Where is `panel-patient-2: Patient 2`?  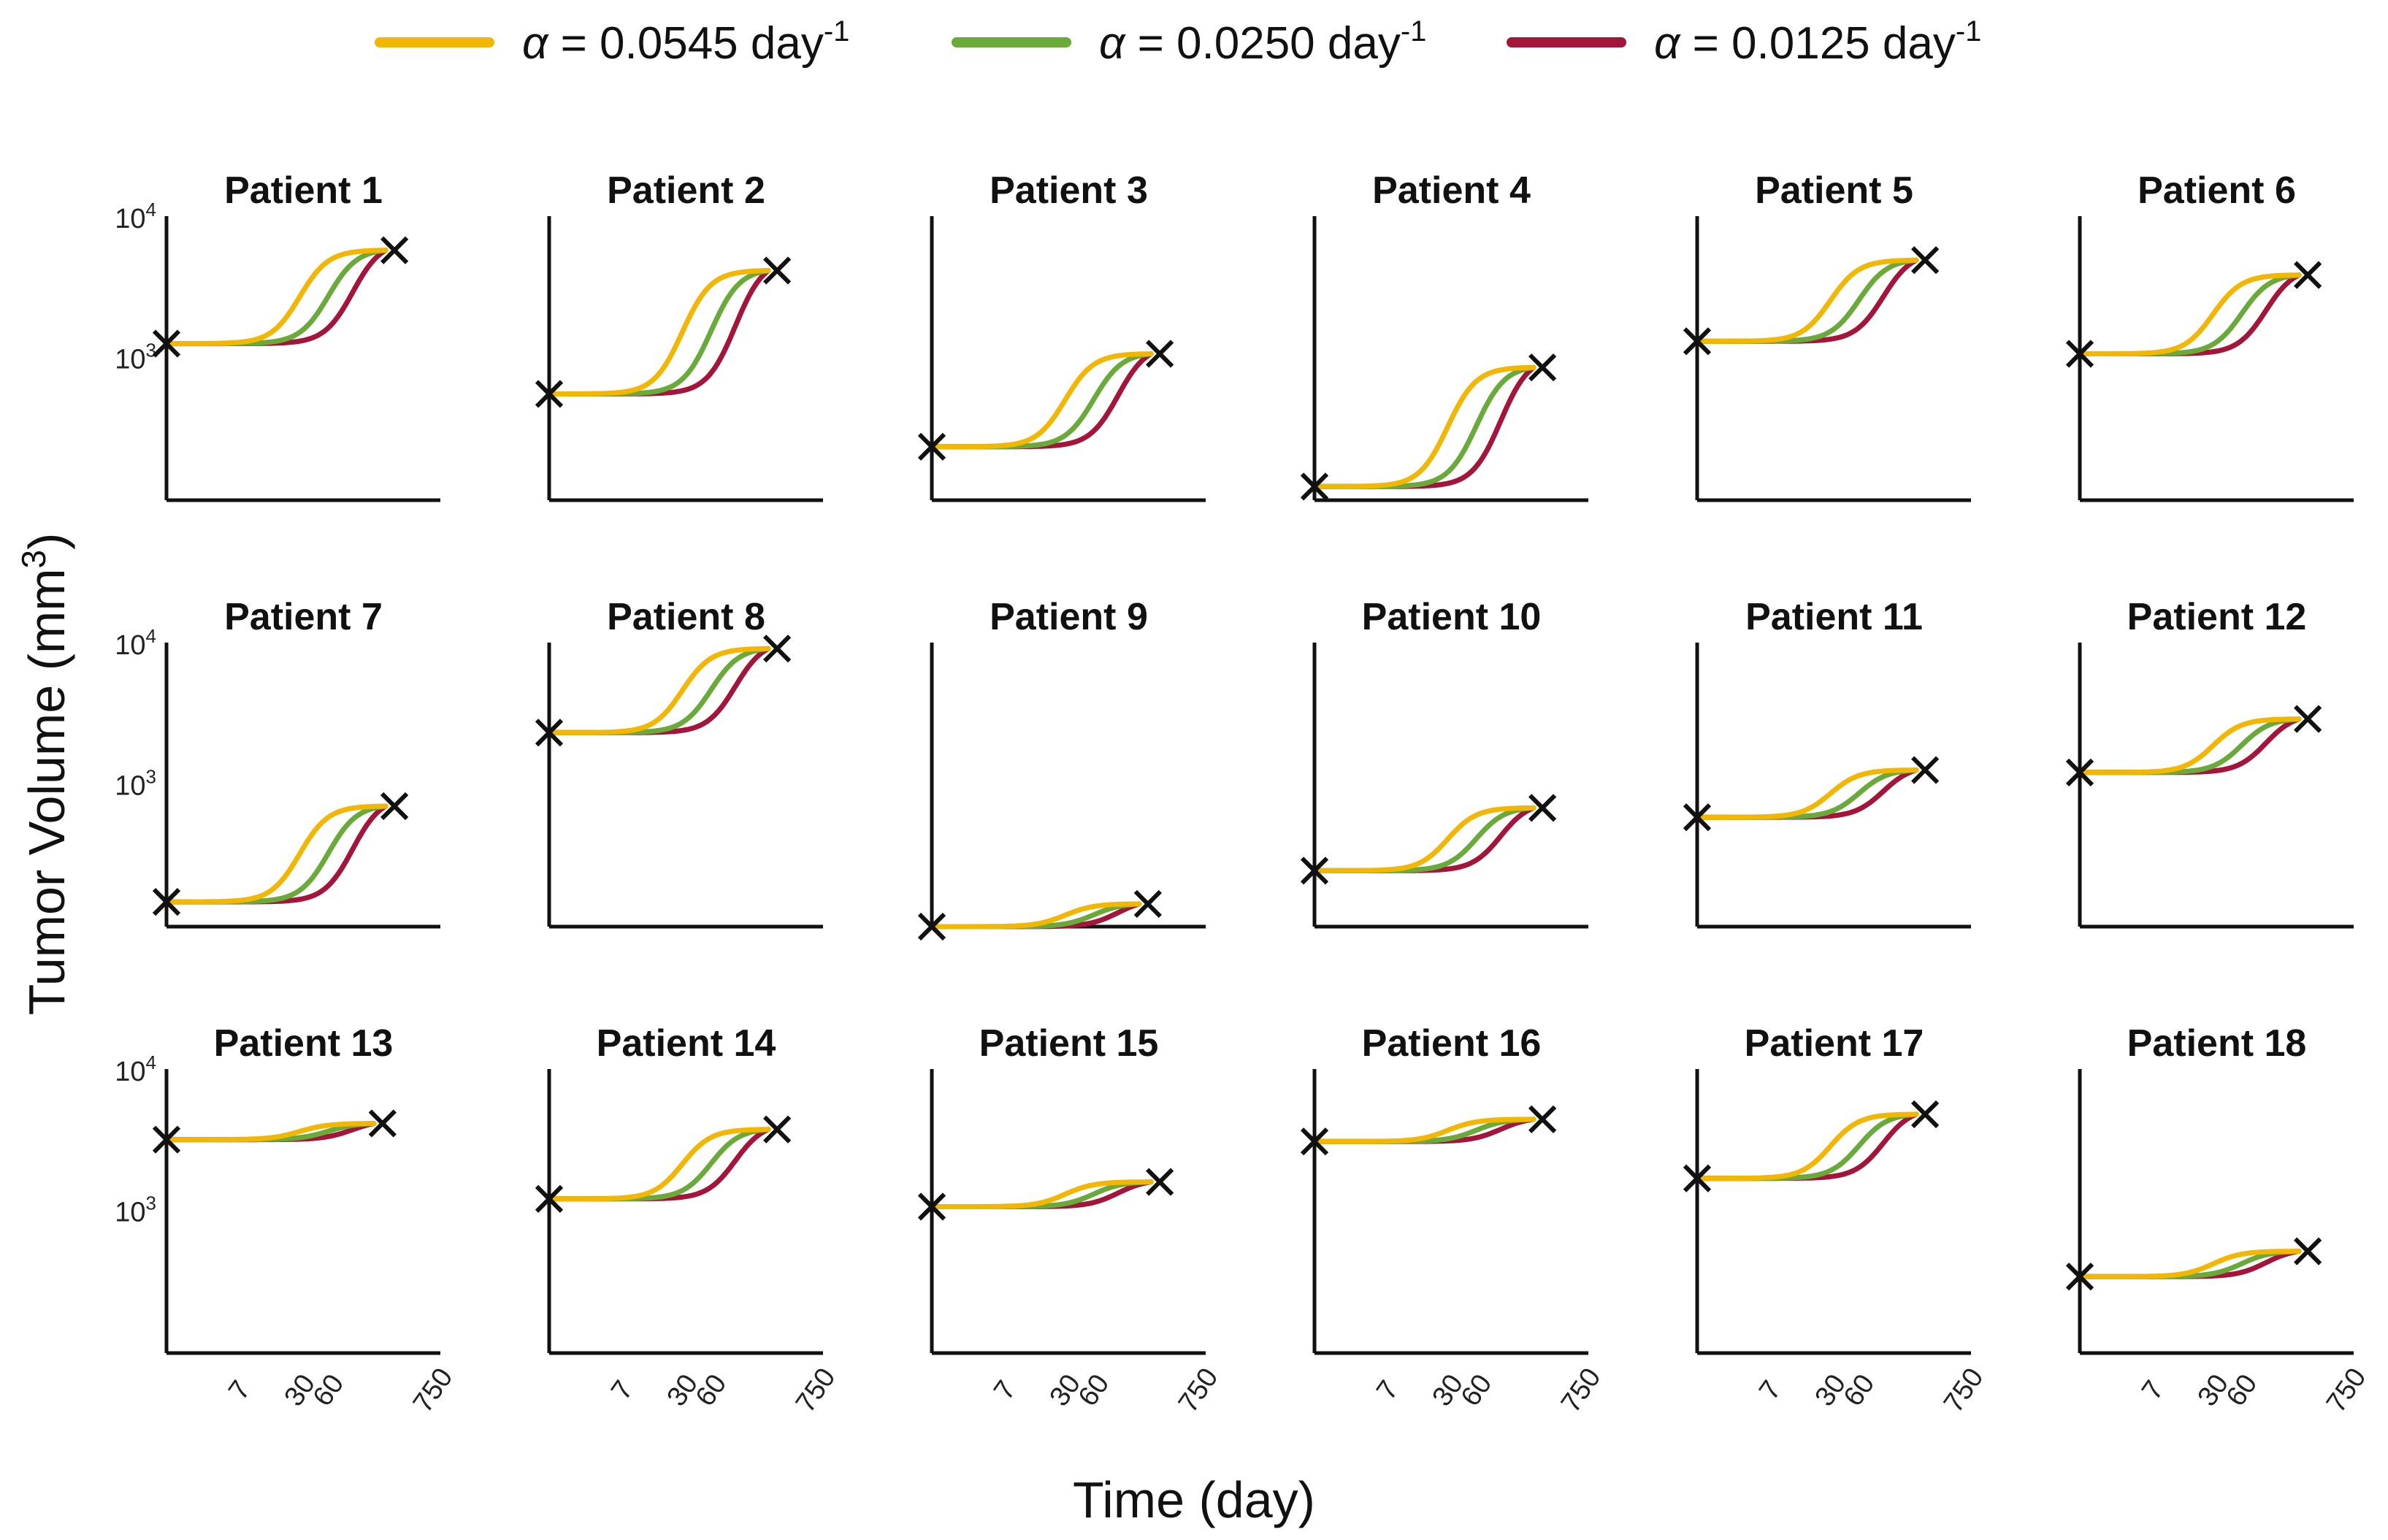 panel-patient-2: Patient 2 is located at coordinates (679, 335).